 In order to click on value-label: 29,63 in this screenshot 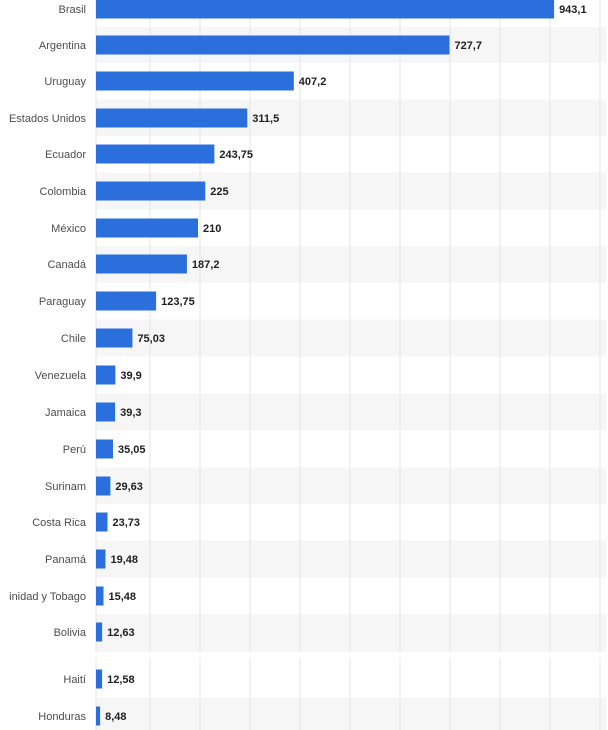, I will do `click(129, 487)`.